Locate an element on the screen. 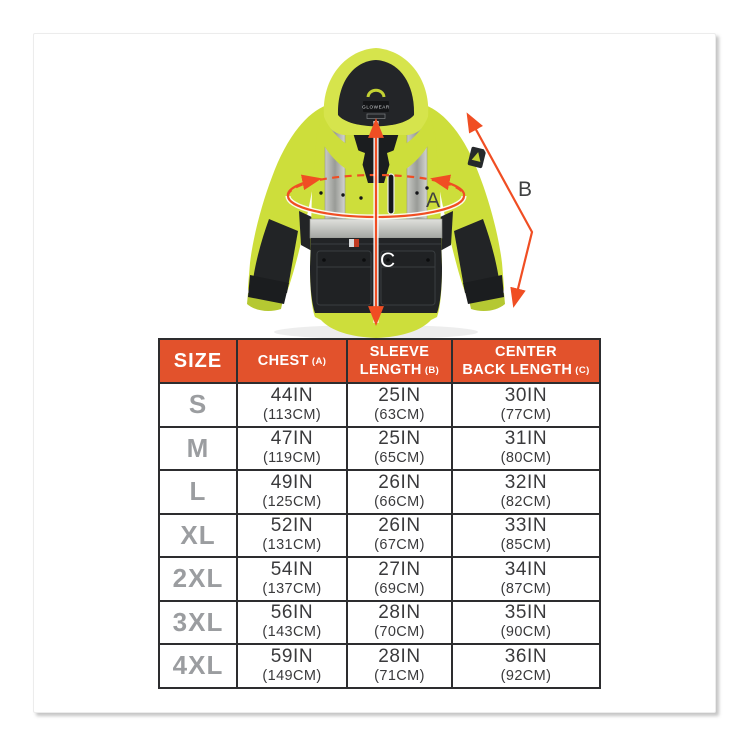  header-sleeve-length: SLEEVE LENGTH (B) is located at coordinates (399, 361).